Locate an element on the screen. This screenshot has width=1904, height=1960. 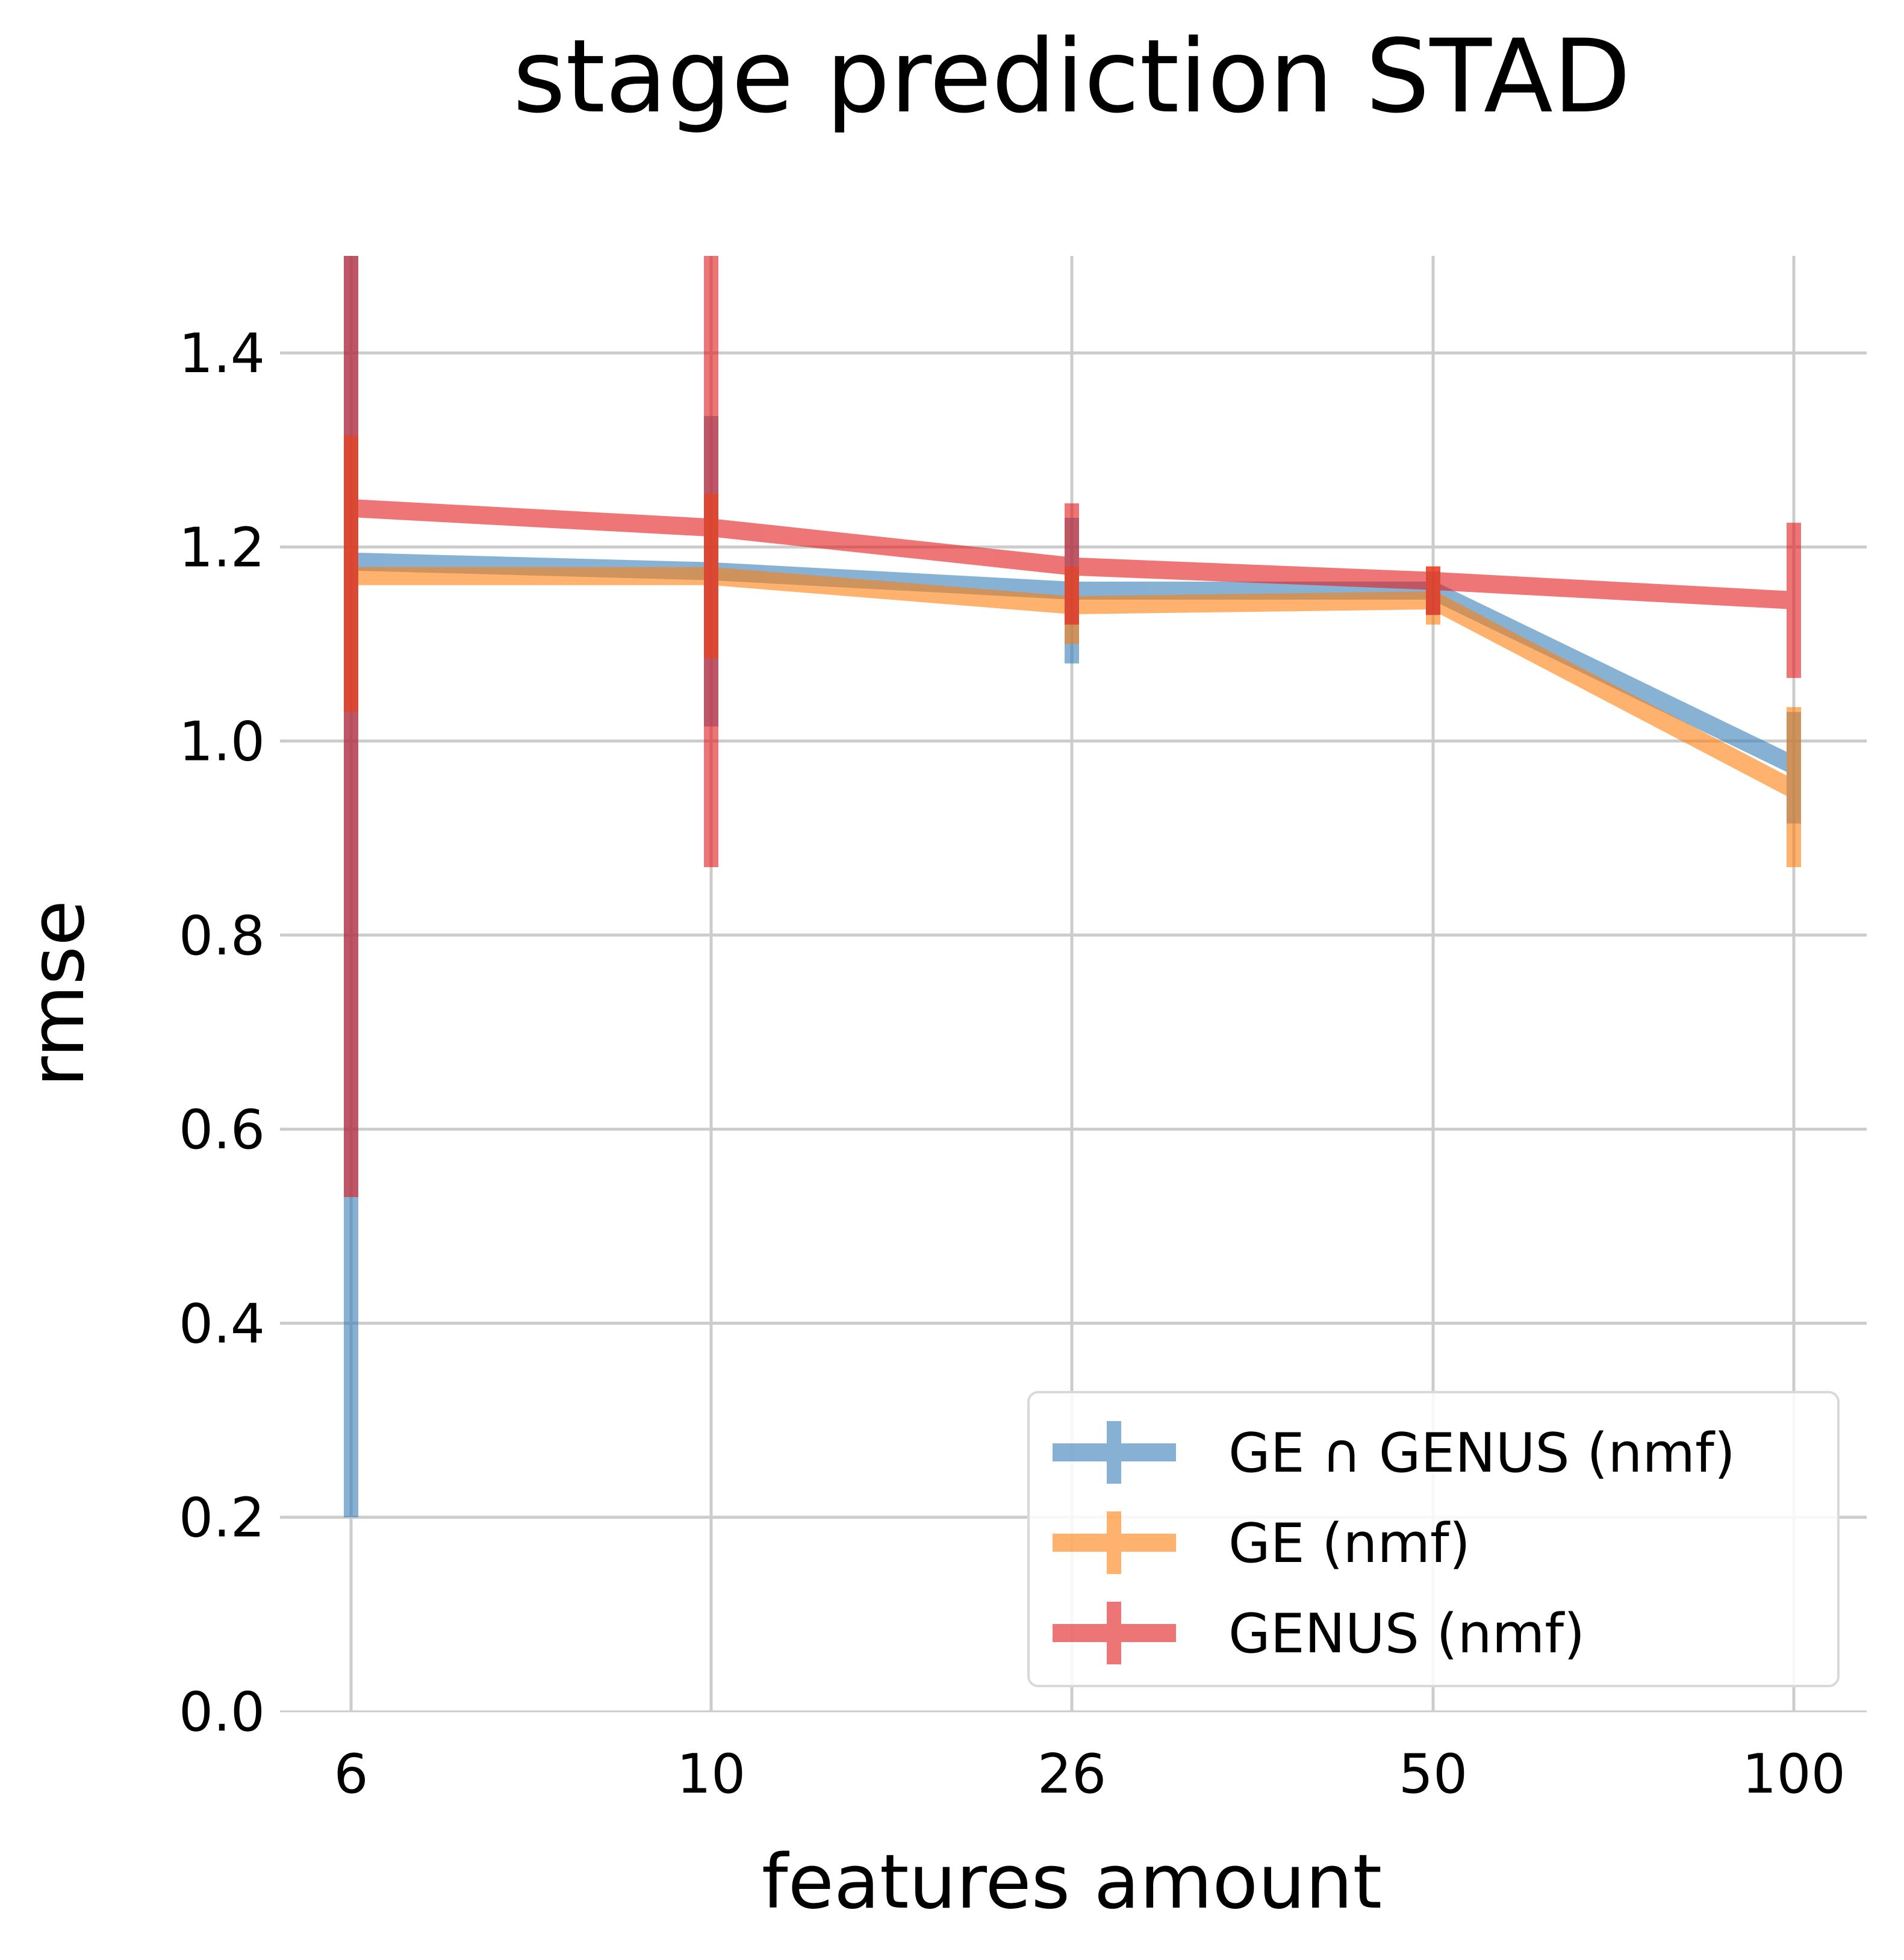
y-tick-label: 1.2 is located at coordinates (222, 547).